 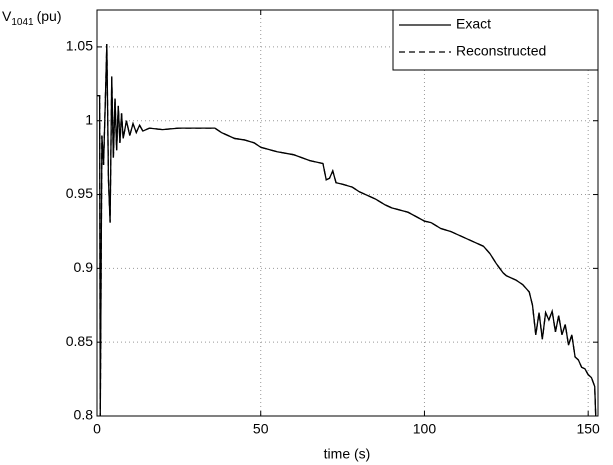 I want to click on legend: Exact Reconstructed, so click(x=495, y=40).